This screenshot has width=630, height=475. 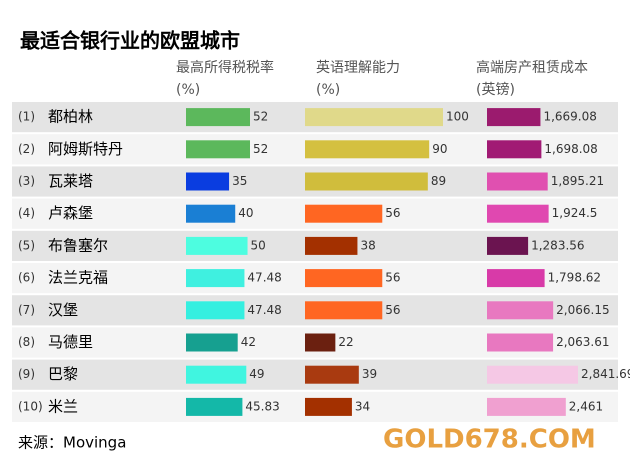 I want to click on rank: (2), so click(x=26, y=149).